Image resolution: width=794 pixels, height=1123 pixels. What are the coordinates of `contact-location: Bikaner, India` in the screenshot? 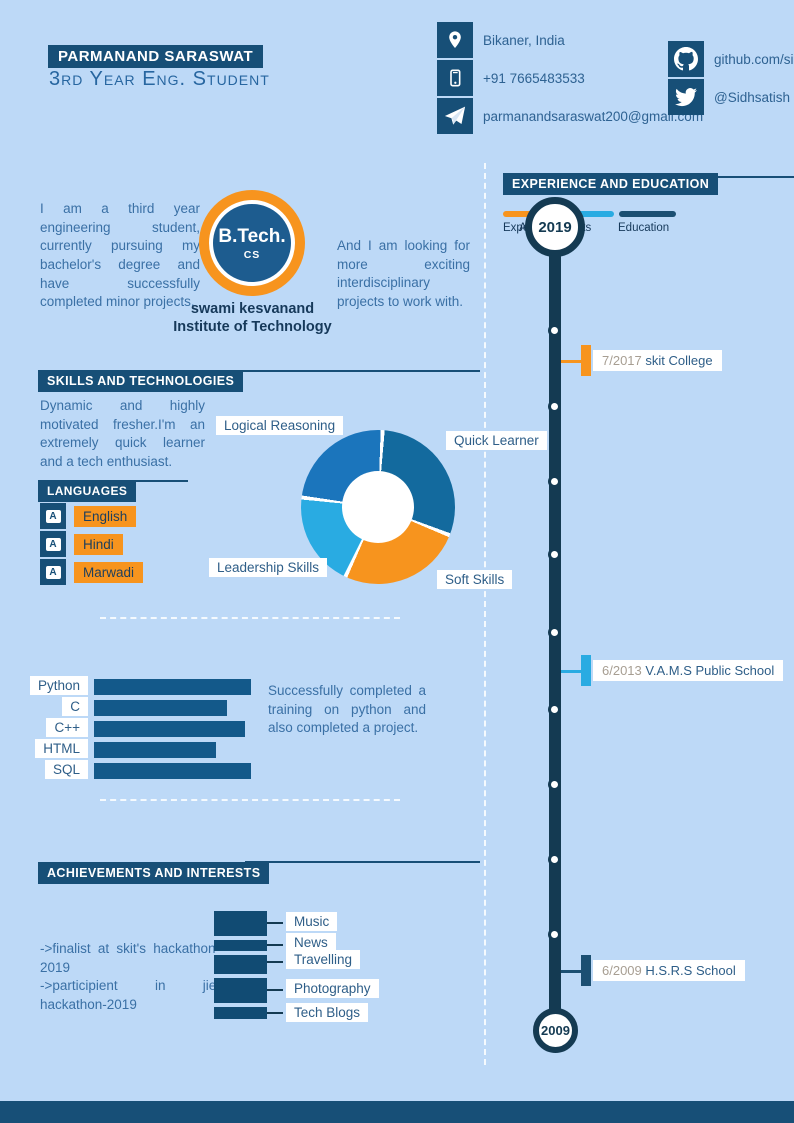 It's located at (501, 40).